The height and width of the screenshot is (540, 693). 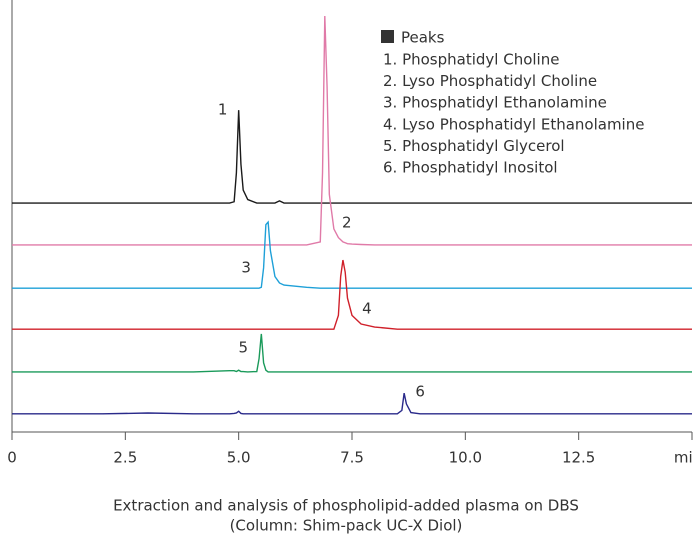 What do you see at coordinates (495, 103) in the screenshot?
I see `legend-item: 3. Phosphatidyl Ethanolamine` at bounding box center [495, 103].